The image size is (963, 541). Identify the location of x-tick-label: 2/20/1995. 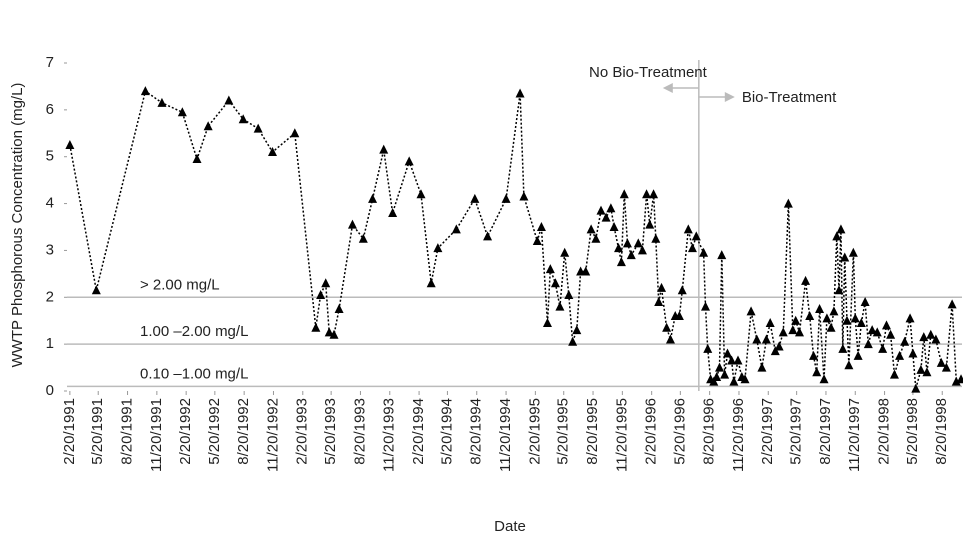
(534, 431).